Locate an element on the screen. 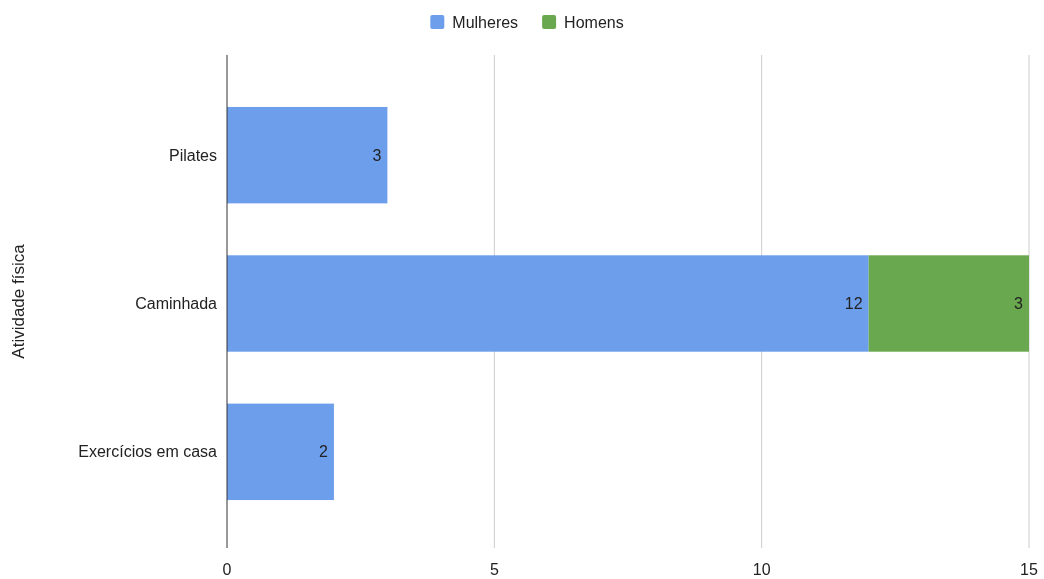 The image size is (1044, 579). y-tick-label: Exercícios em casa is located at coordinates (148, 452).